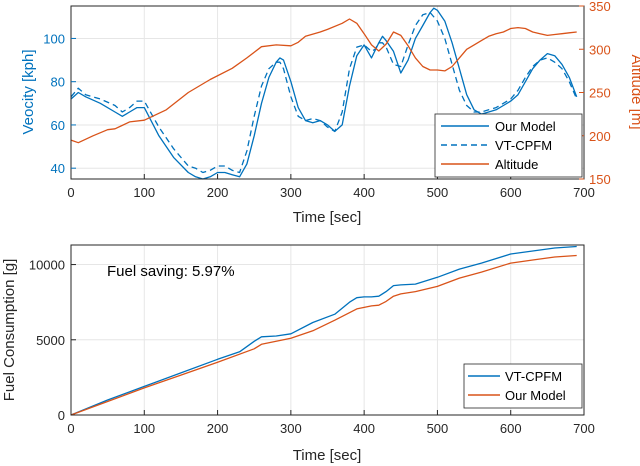  What do you see at coordinates (584, 192) in the screenshot?
I see `plot1-xtick-label: 700` at bounding box center [584, 192].